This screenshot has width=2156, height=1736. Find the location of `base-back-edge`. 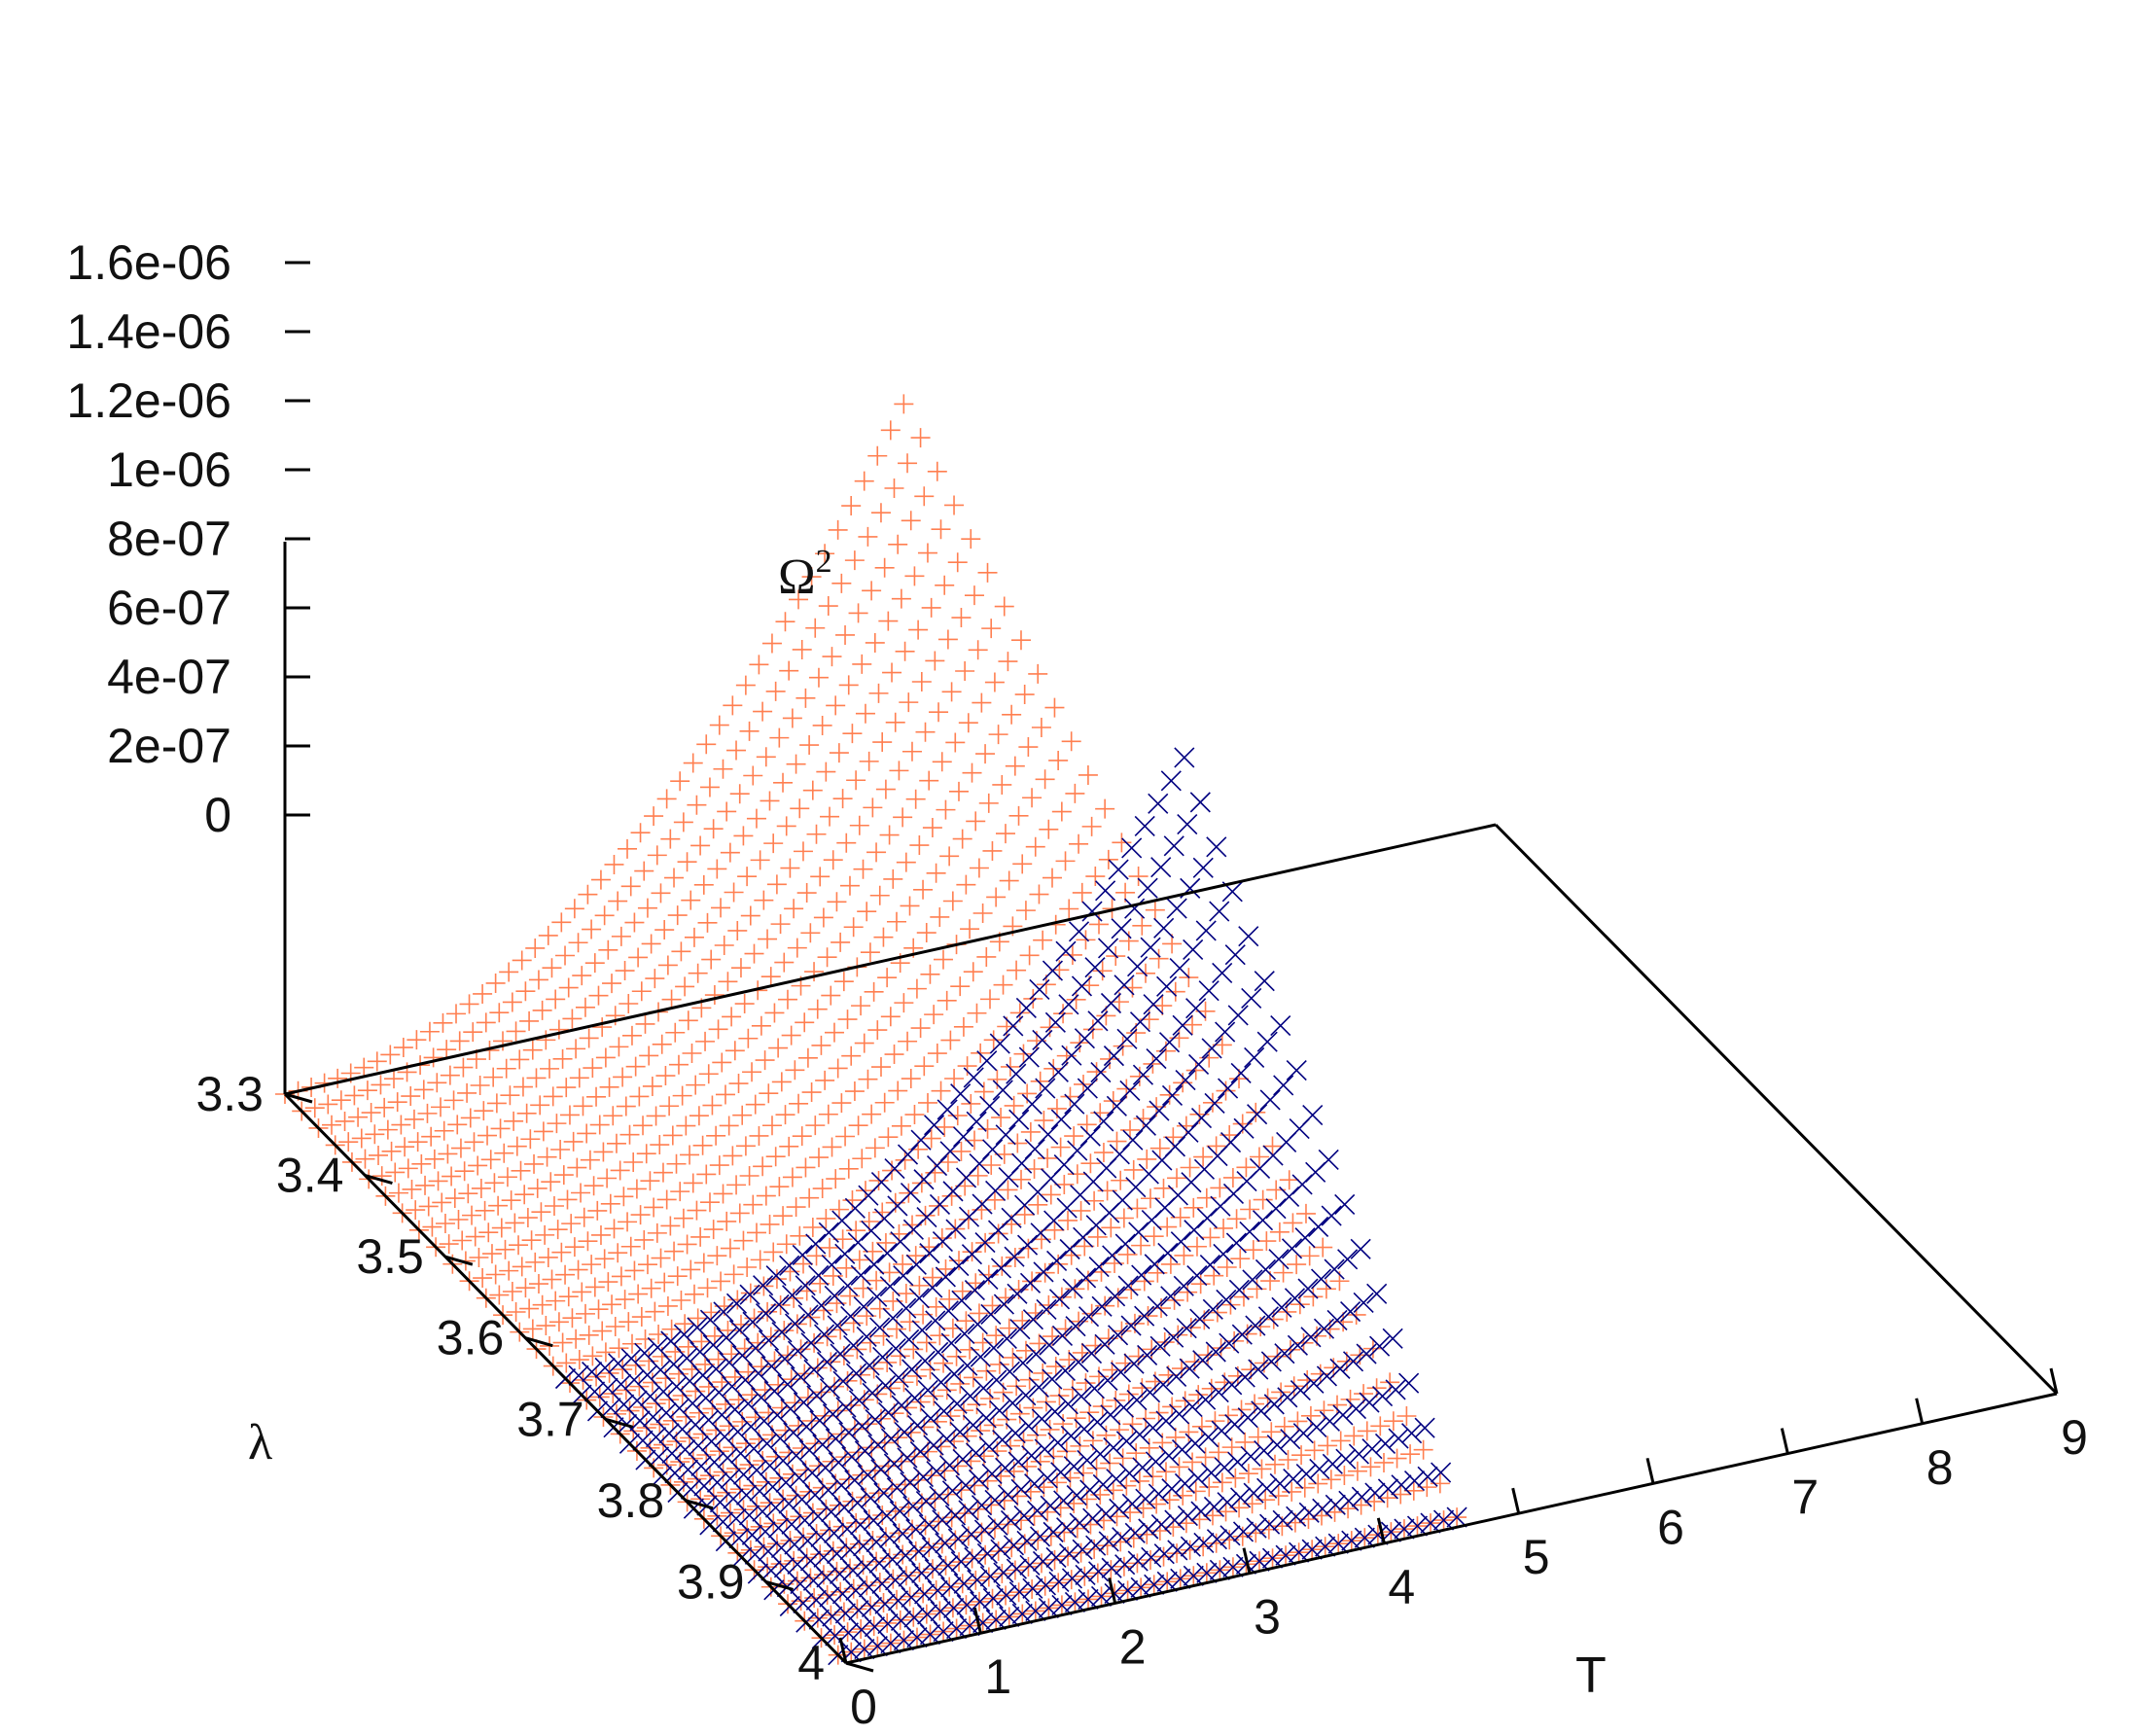

base-back-edge is located at coordinates (890, 960).